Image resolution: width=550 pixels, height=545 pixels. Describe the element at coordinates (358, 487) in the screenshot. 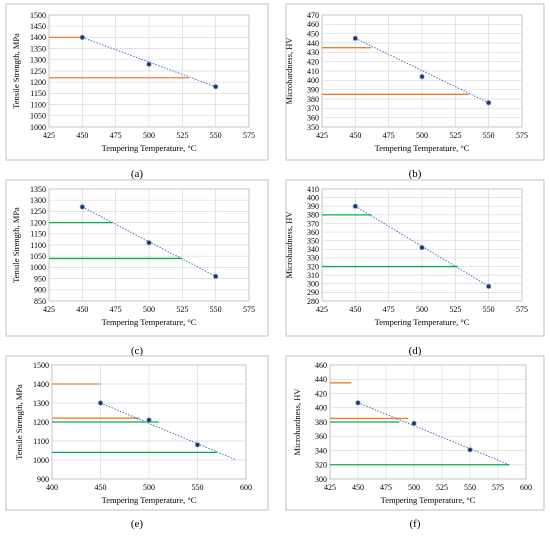

I see `chart-f-xtick-label-1: 450` at that location.